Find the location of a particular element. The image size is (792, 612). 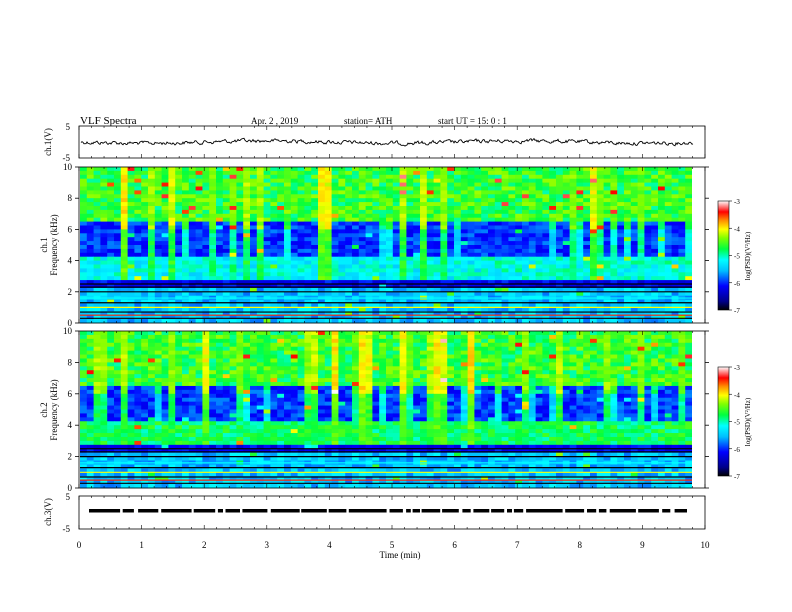

ch3-panel: 5 -5 ch.3(V) is located at coordinates (374, 513).